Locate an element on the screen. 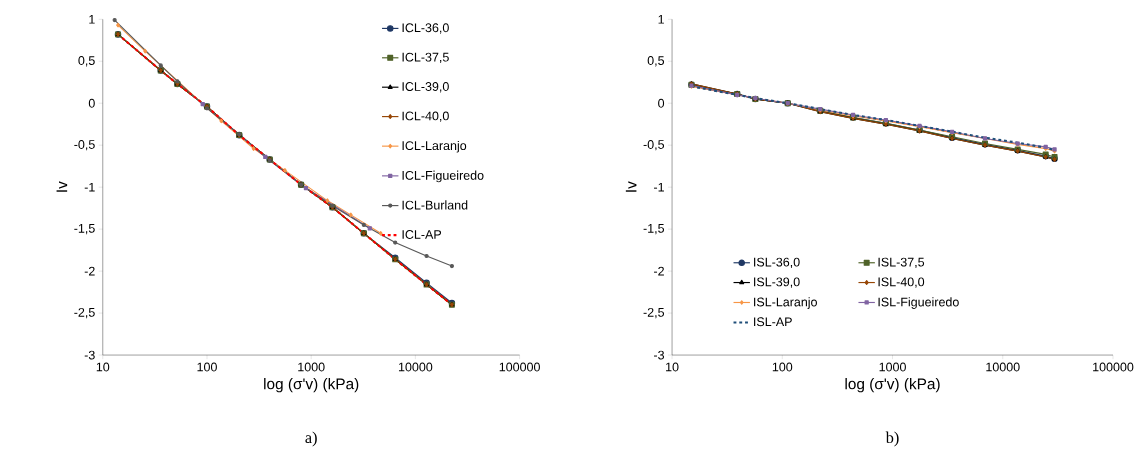 The height and width of the screenshot is (452, 1140). legend-label: ICL-Burland is located at coordinates (435, 205).